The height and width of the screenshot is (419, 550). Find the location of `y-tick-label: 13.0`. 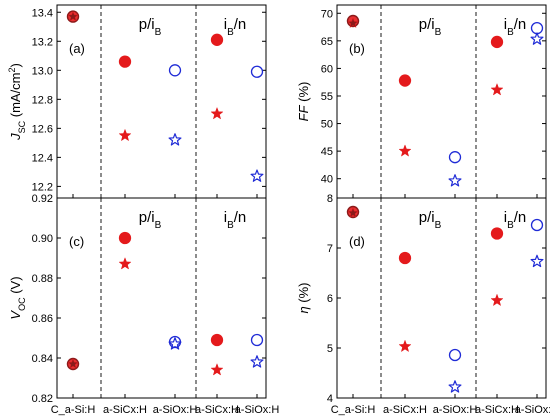

y-tick-label: 13.0 is located at coordinates (42, 71).